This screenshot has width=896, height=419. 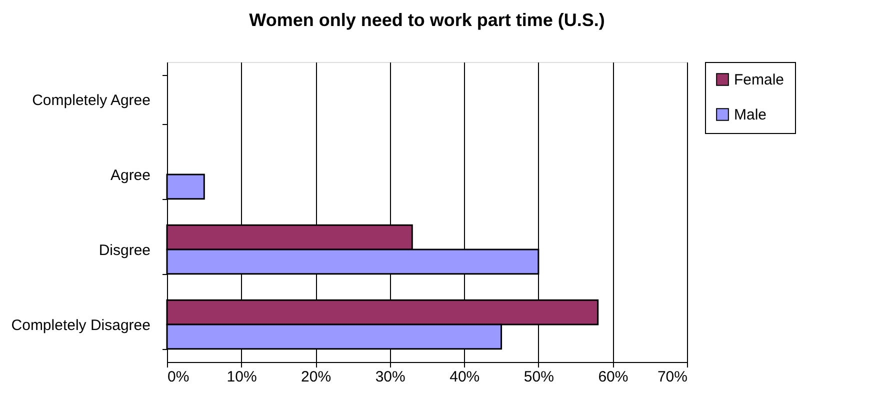 I want to click on x-tick-label: 50%, so click(x=539, y=377).